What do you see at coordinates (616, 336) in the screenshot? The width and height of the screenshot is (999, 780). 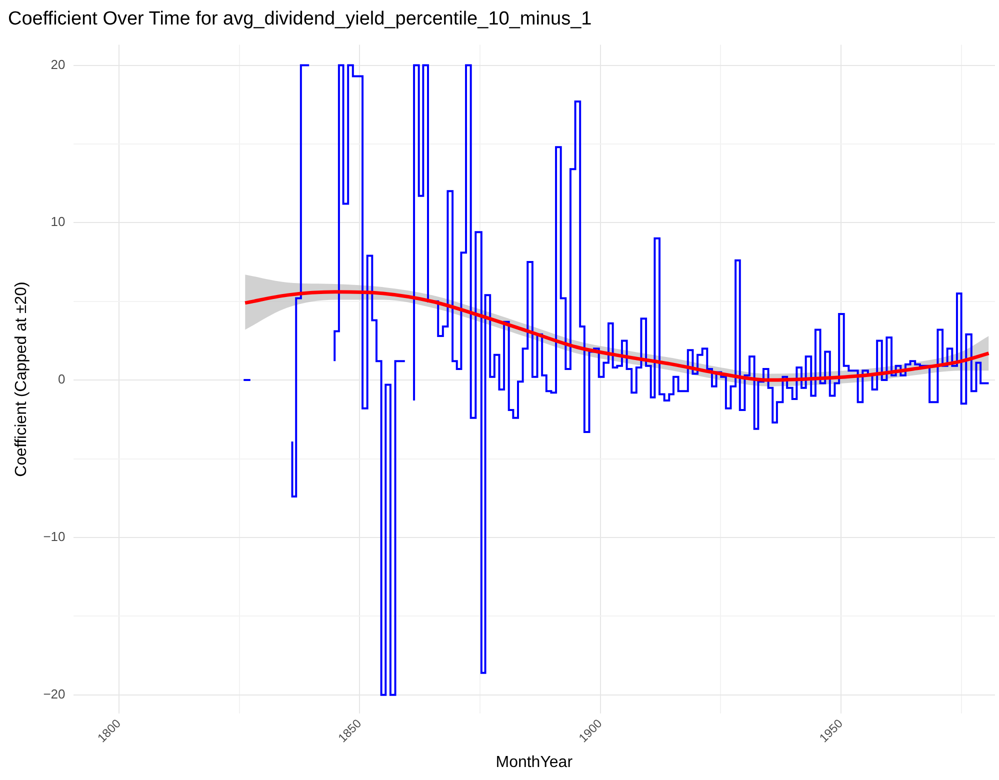 I see `line-series` at bounding box center [616, 336].